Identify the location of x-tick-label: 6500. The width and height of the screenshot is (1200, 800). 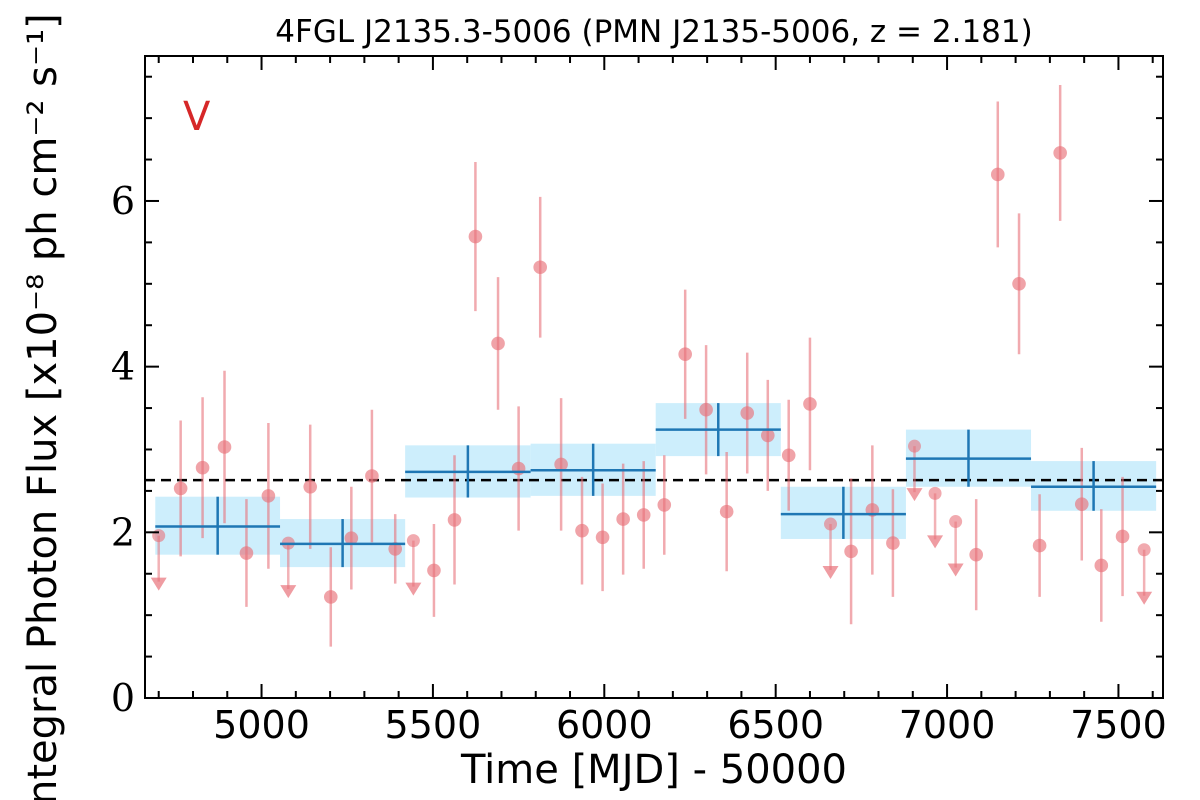
(775, 725).